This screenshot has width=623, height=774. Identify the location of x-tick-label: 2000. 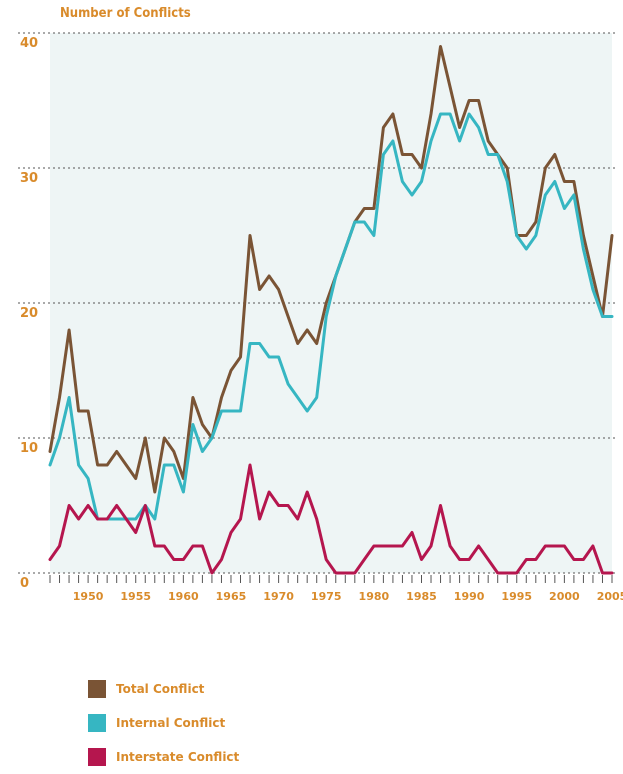
(564, 596).